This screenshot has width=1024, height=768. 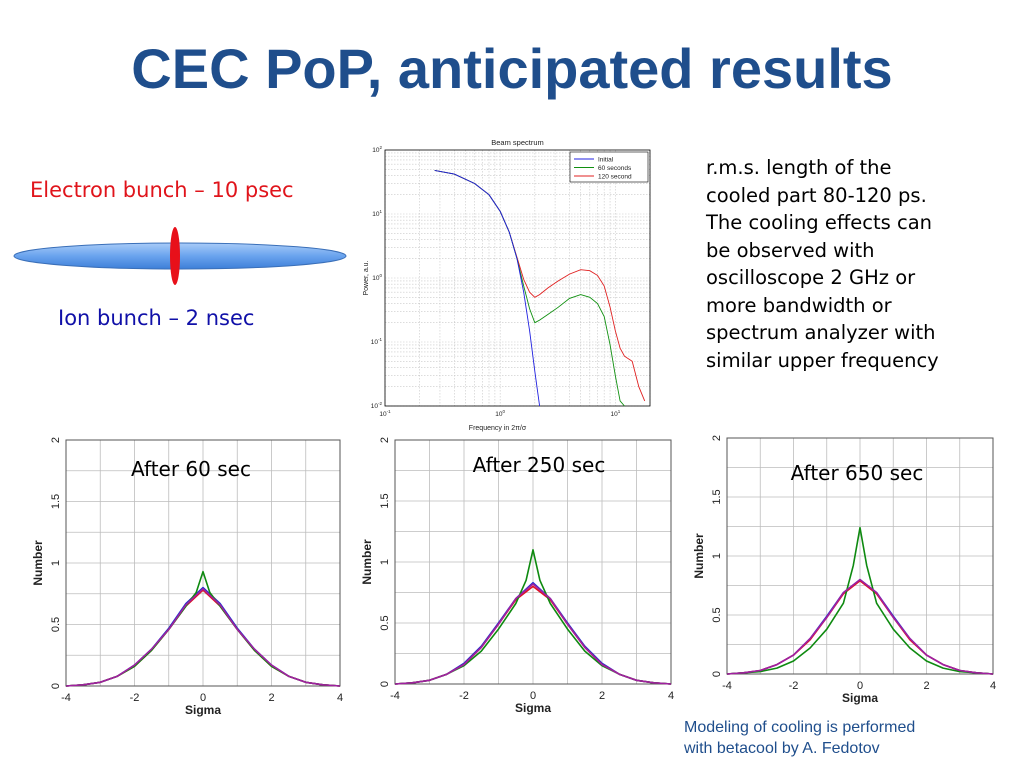 What do you see at coordinates (822, 360) in the screenshot?
I see `note-line: similar upper frequency` at bounding box center [822, 360].